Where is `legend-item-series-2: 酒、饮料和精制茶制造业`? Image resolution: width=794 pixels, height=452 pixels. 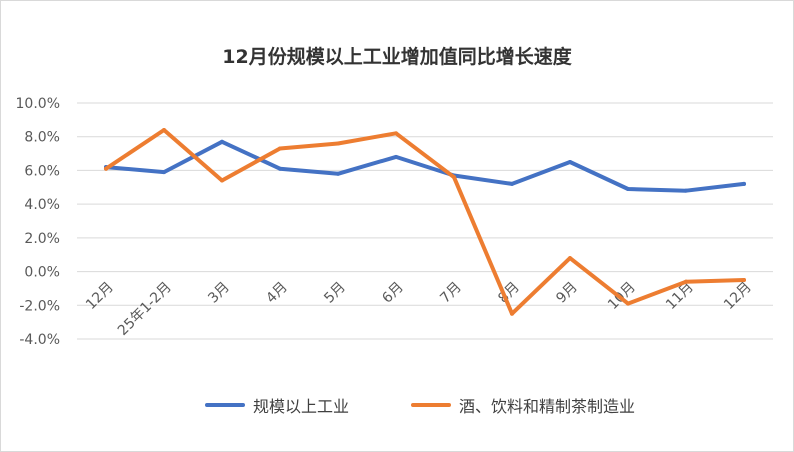
legend-item-series-2: 酒、饮料和精制茶制造业 is located at coordinates (523, 405).